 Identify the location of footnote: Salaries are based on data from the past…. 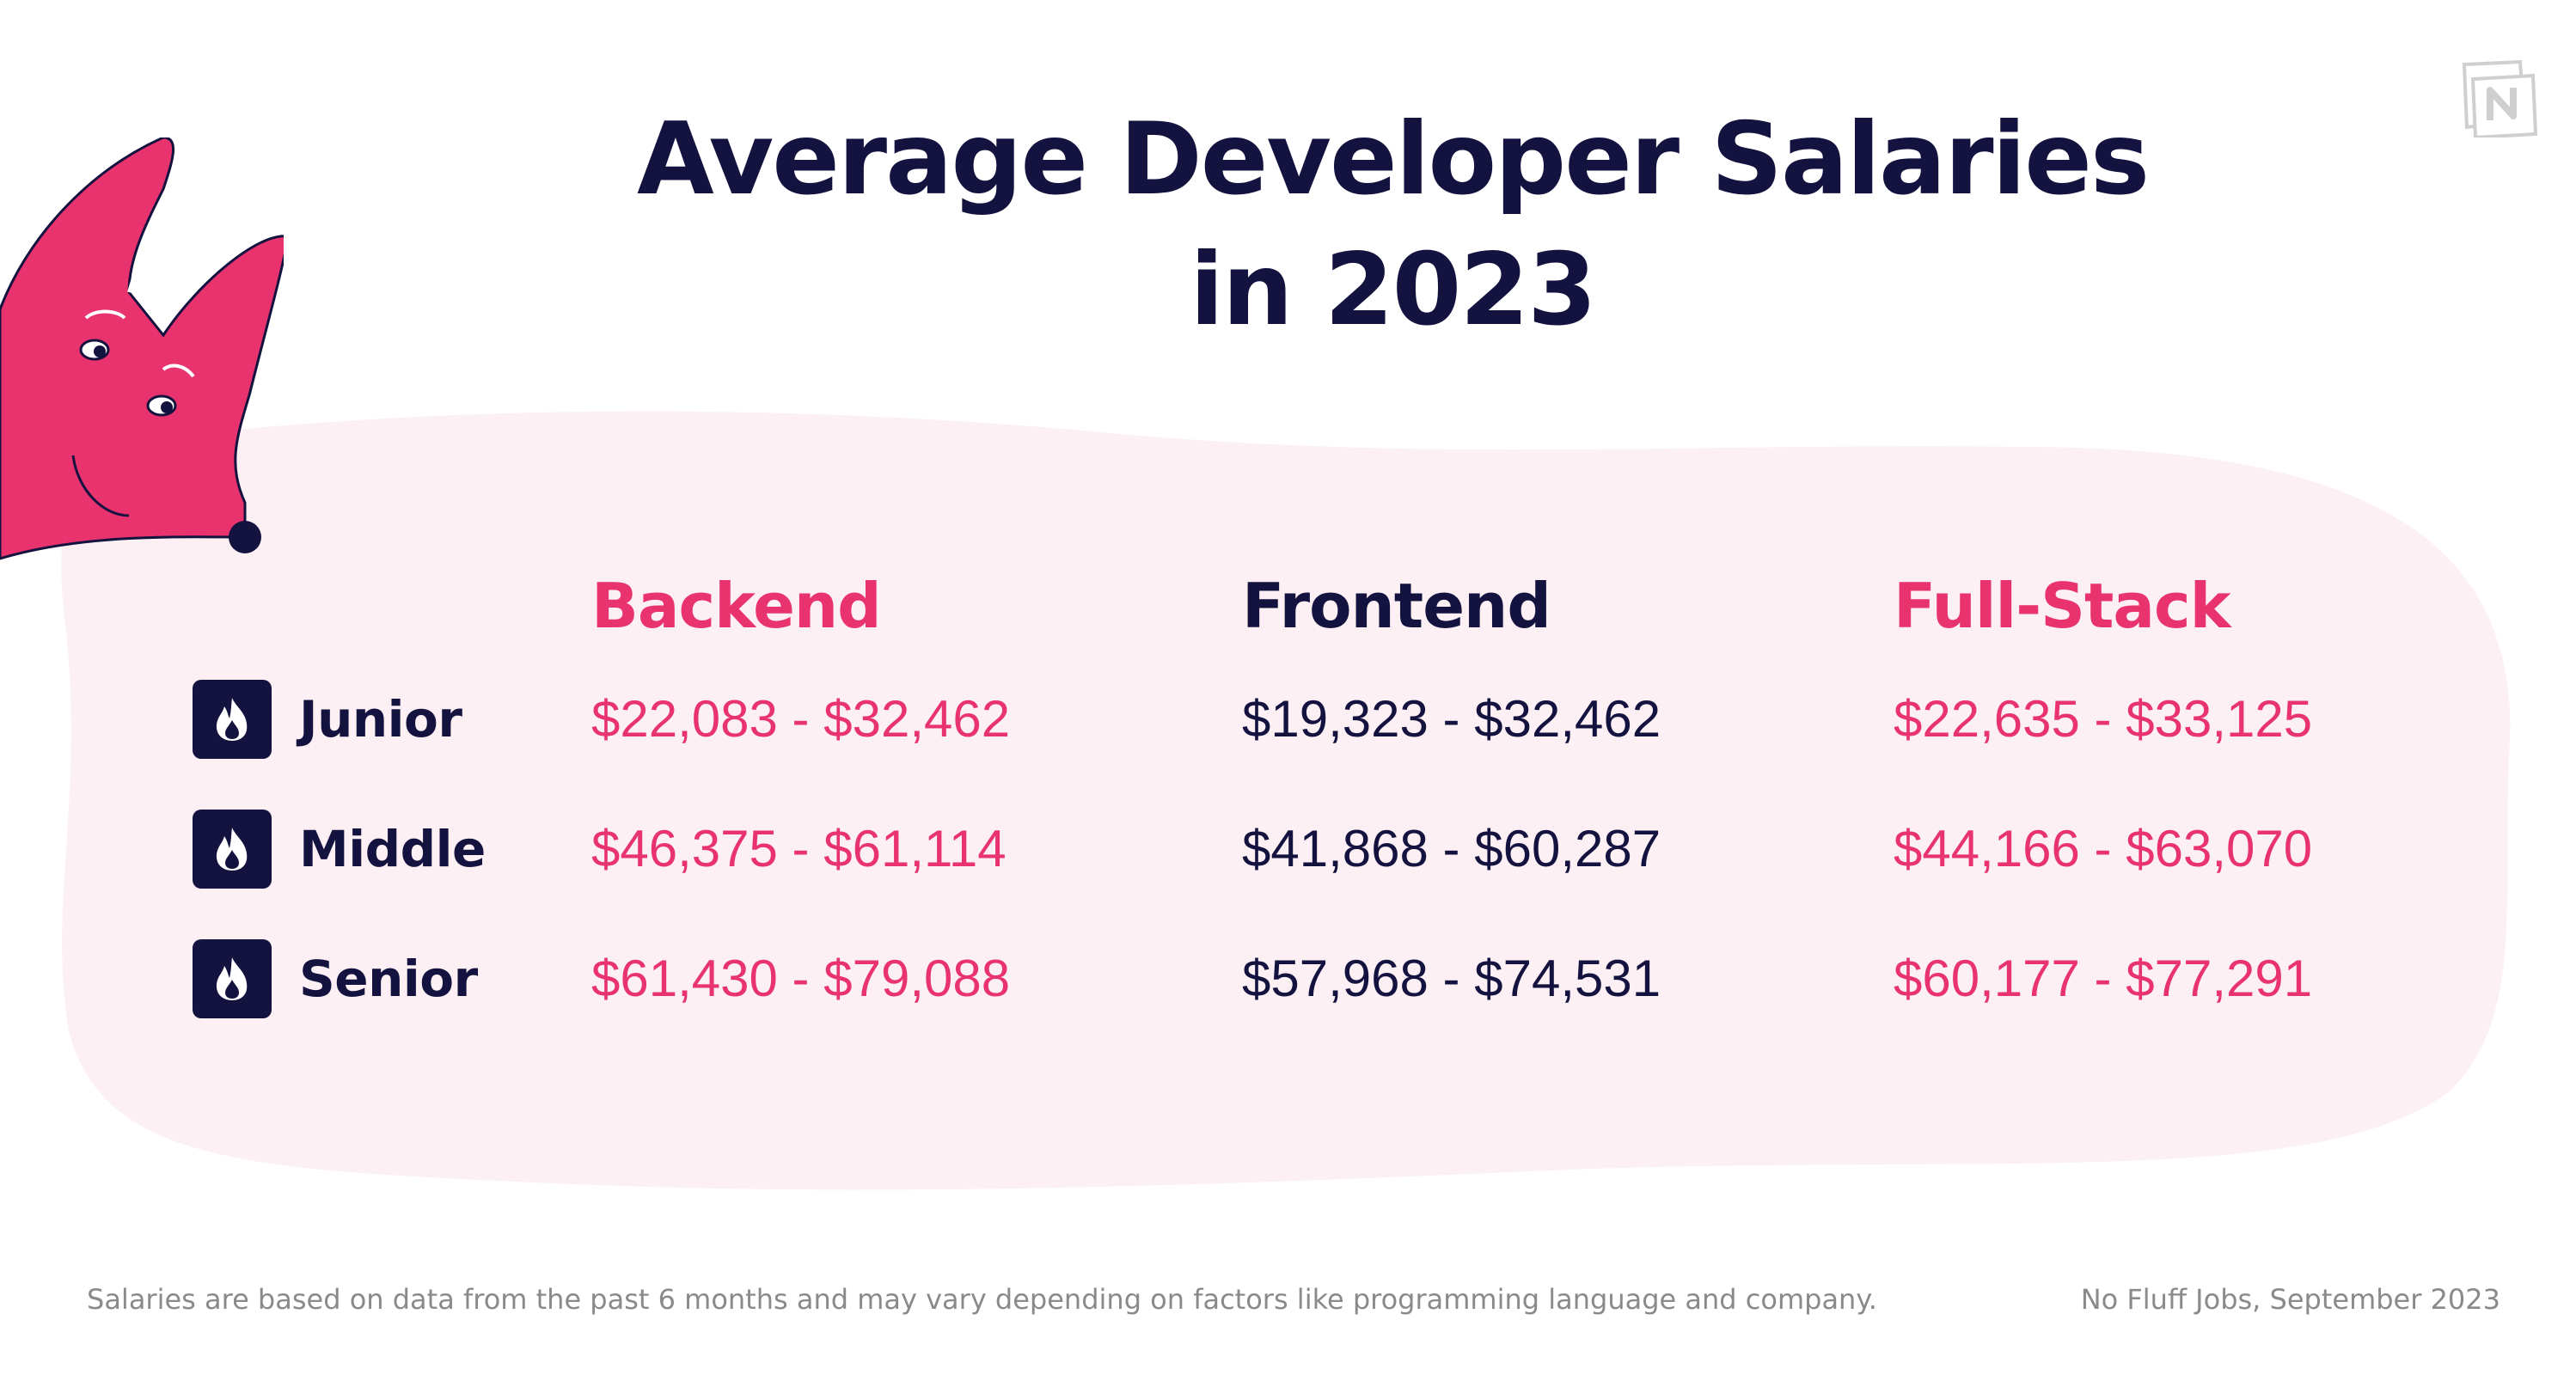
(982, 1299).